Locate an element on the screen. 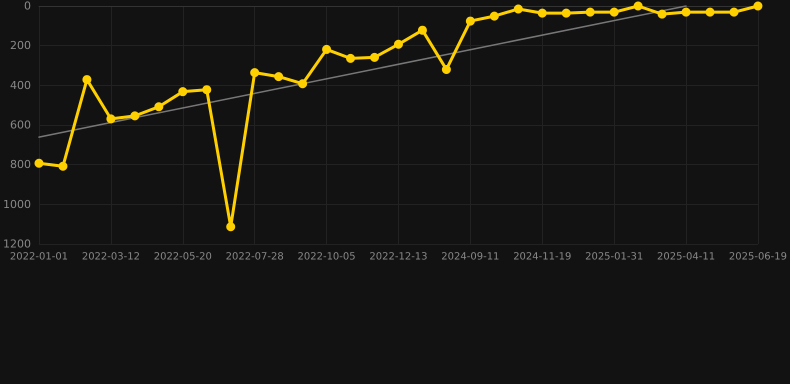  x-tick-label: 2022-03-12 is located at coordinates (111, 257).